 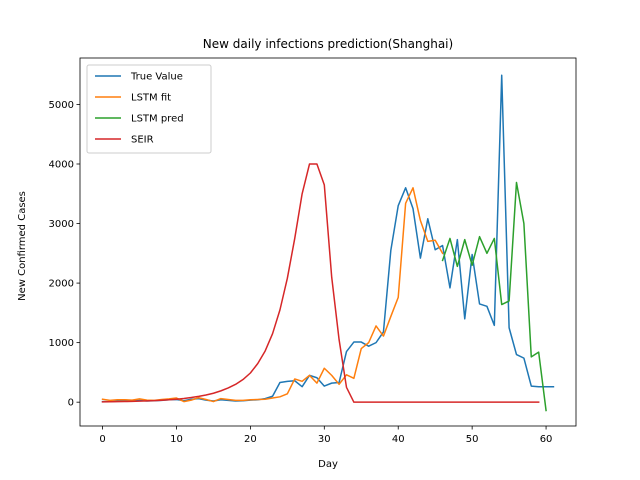 What do you see at coordinates (328, 464) in the screenshot?
I see `x-axis-label: Day` at bounding box center [328, 464].